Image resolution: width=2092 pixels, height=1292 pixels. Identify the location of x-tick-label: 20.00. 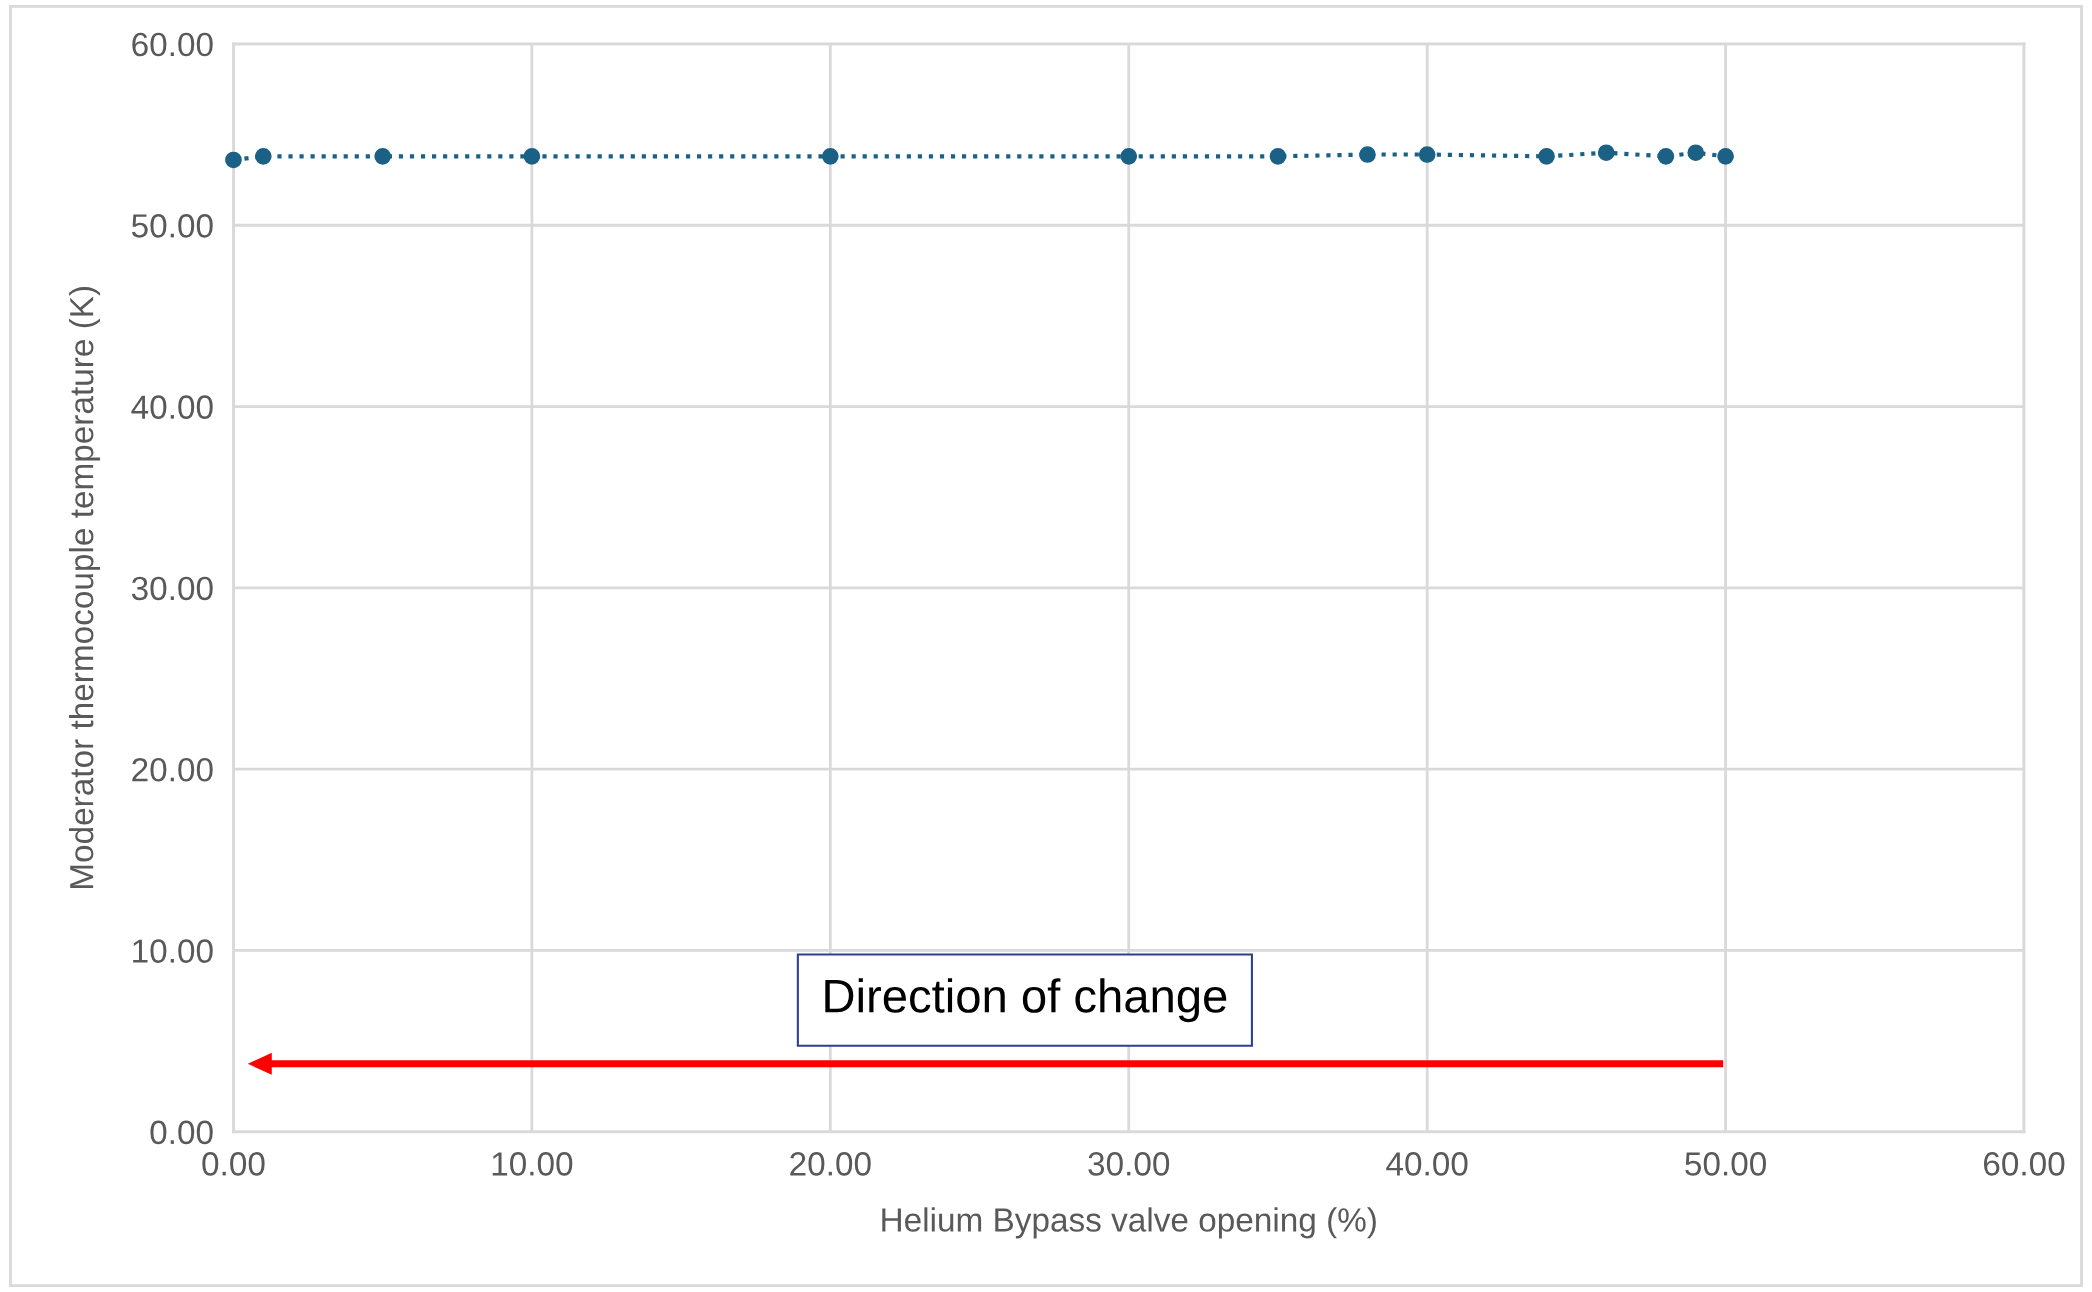
(830, 1164).